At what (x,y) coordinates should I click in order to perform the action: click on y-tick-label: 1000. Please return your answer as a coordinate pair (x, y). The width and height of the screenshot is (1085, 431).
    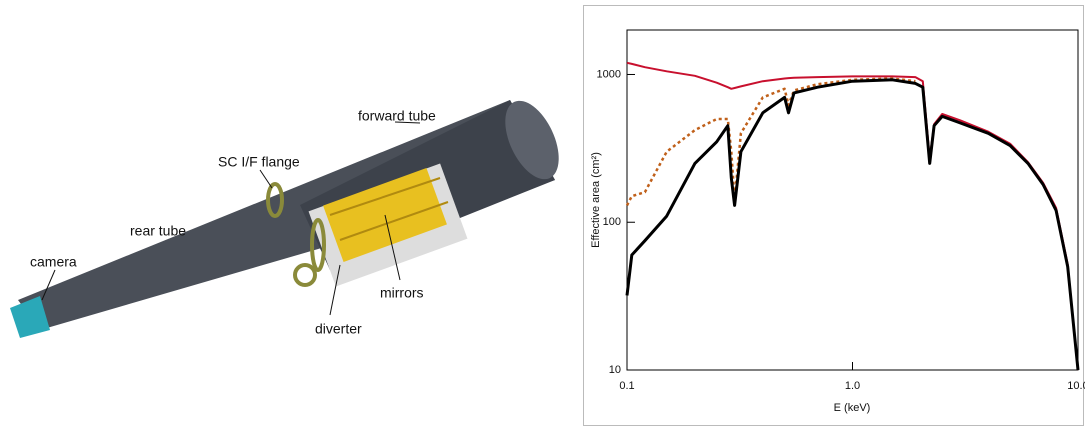
    Looking at the image, I should click on (609, 74).